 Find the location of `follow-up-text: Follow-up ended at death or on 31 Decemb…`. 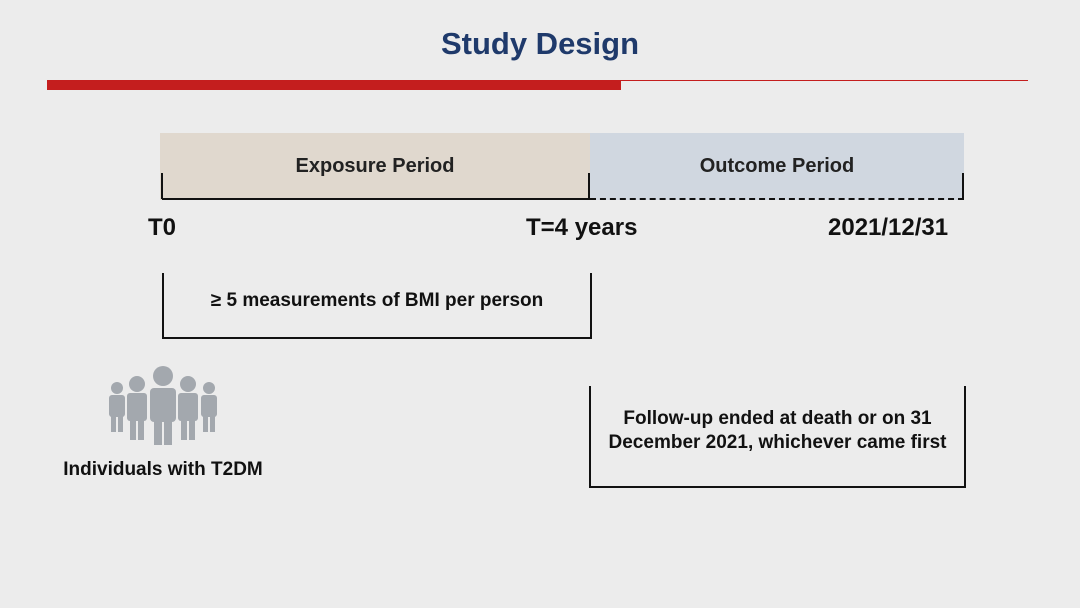

follow-up-text: Follow-up ended at death or on 31 Decemb… is located at coordinates (777, 430).